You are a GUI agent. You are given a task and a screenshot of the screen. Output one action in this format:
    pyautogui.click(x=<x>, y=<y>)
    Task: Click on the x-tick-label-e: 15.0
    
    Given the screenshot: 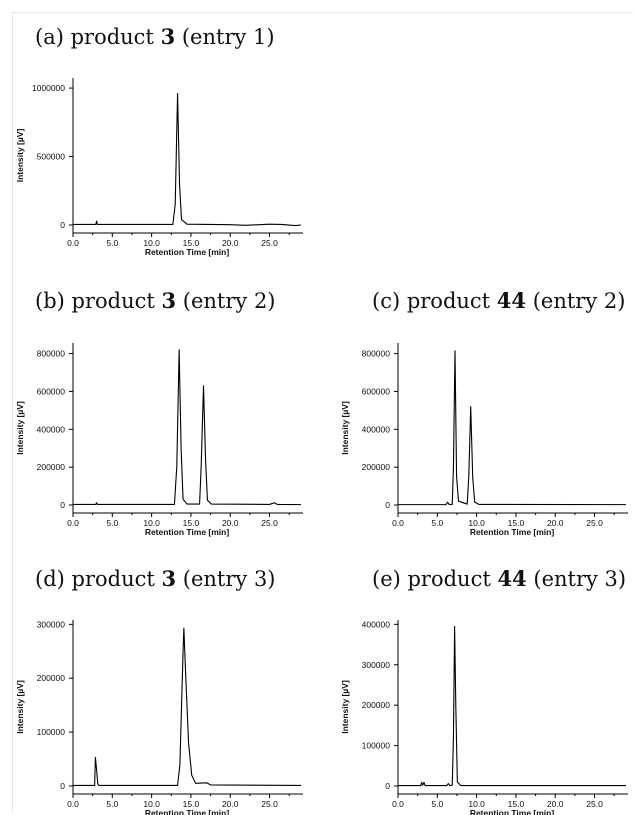 What is the action you would take?
    pyautogui.click(x=516, y=804)
    